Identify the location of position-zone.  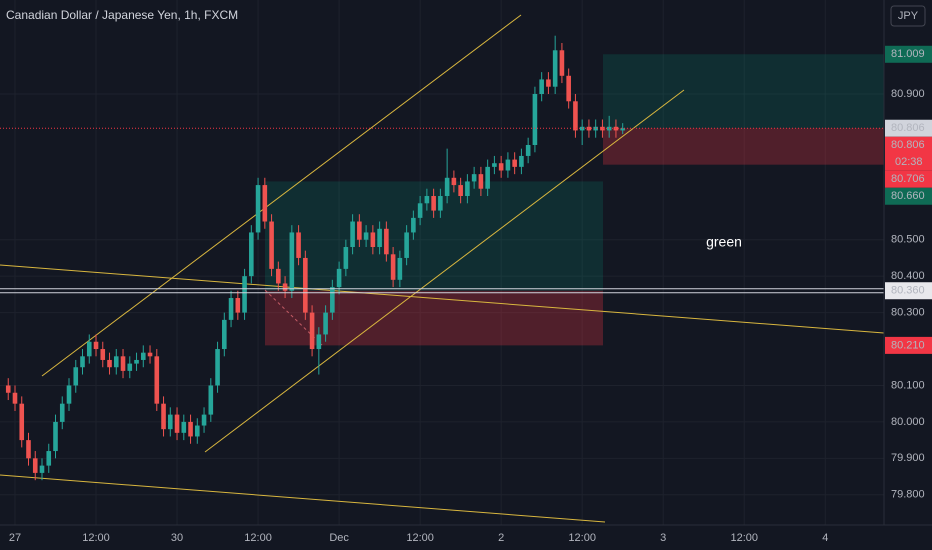
(743, 146).